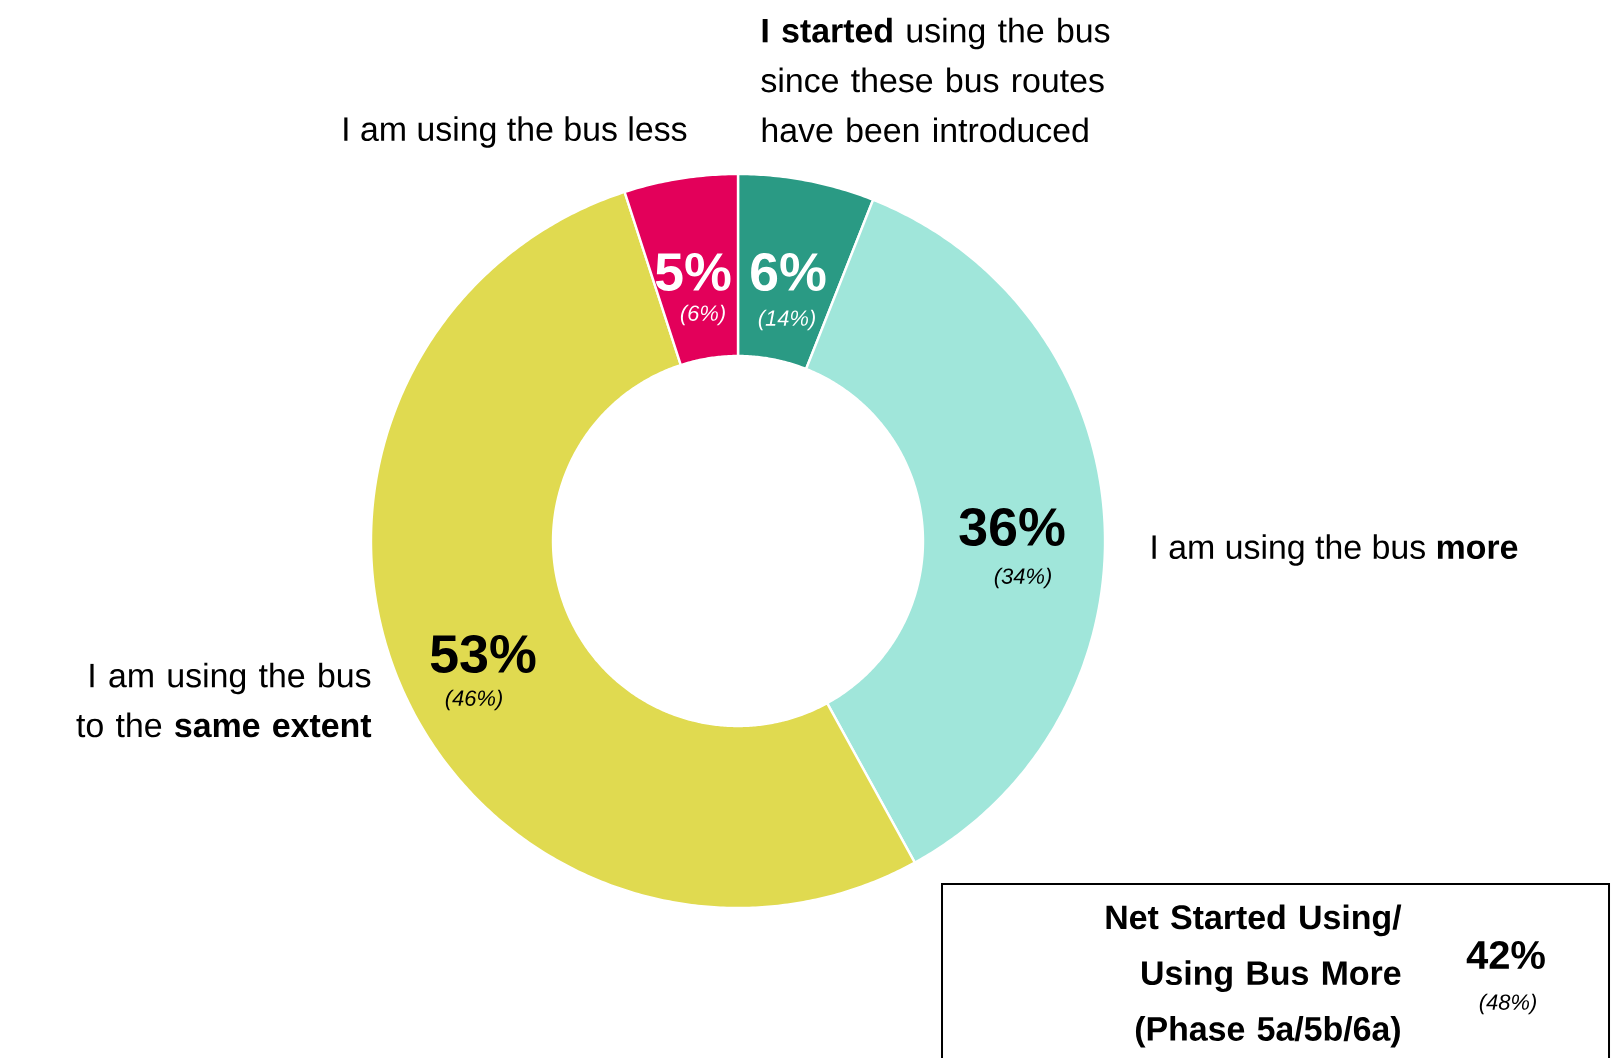  What do you see at coordinates (483, 654) in the screenshot?
I see `data-label: 53%` at bounding box center [483, 654].